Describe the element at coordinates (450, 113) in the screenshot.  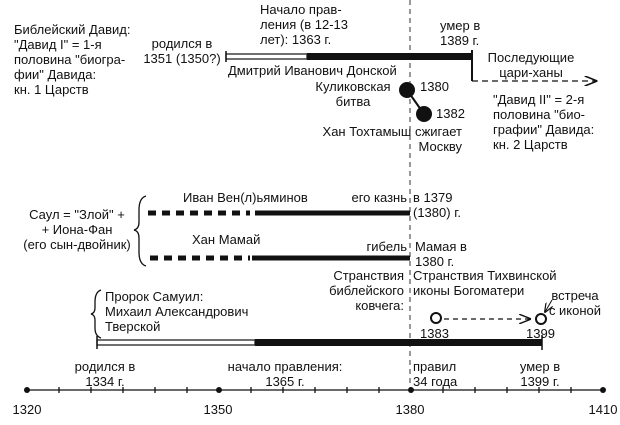
I see `tokhtamysh-year: 1382` at that location.